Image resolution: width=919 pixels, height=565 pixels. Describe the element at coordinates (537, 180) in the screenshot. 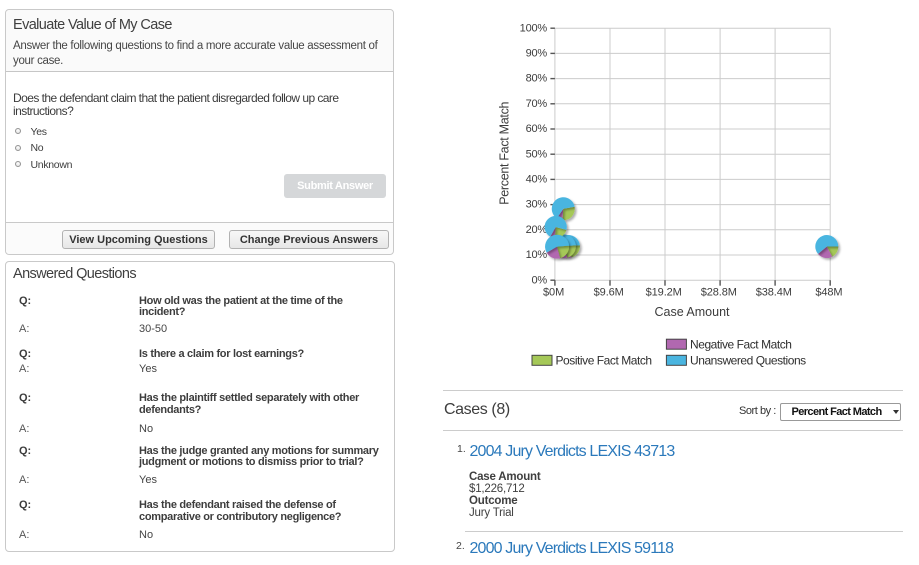

I see `svg-text: 40%` at that location.